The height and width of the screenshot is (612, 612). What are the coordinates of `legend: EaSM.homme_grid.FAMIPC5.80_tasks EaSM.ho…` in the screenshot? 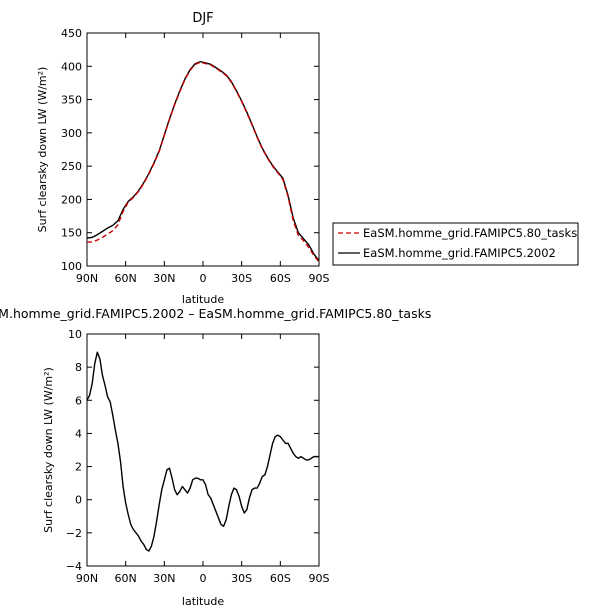 It's located at (455, 244).